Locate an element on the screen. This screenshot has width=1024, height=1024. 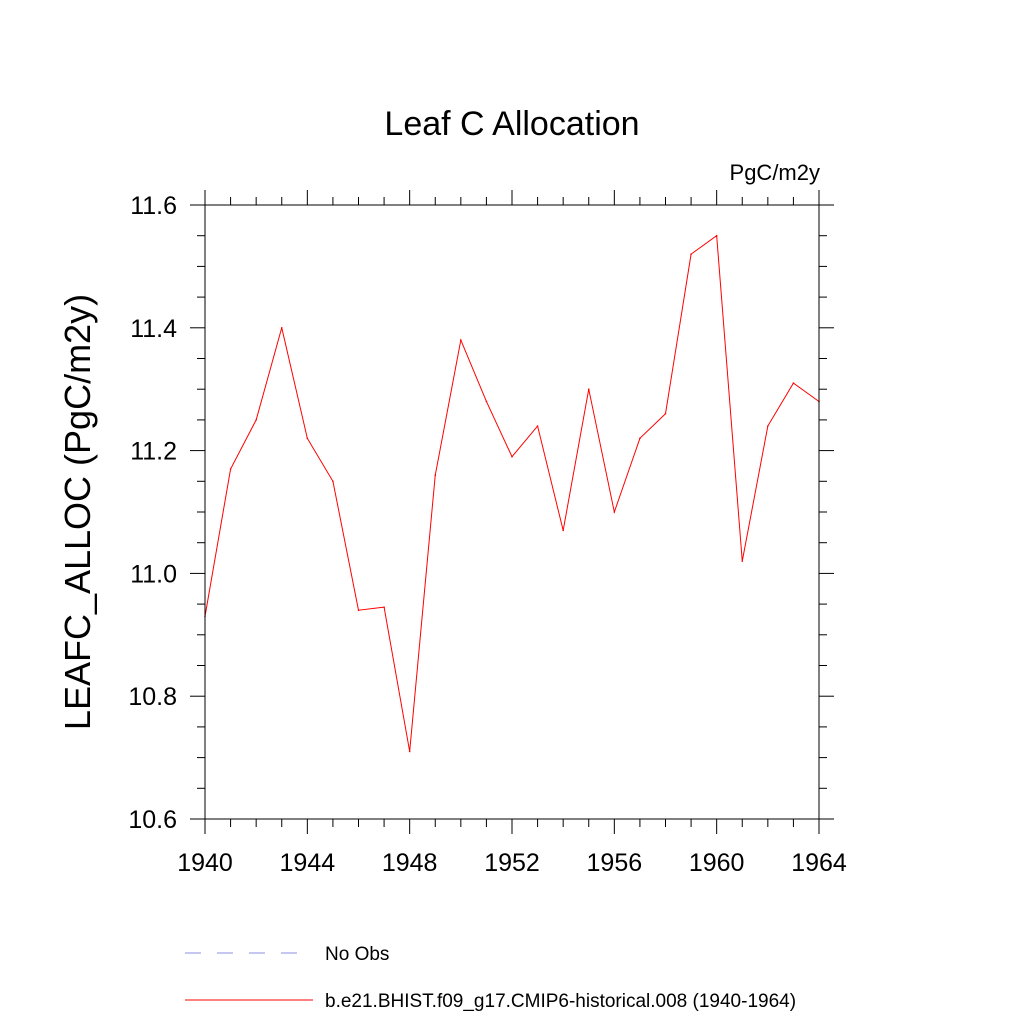
y-tick-label: 11.0 is located at coordinates (153, 574).